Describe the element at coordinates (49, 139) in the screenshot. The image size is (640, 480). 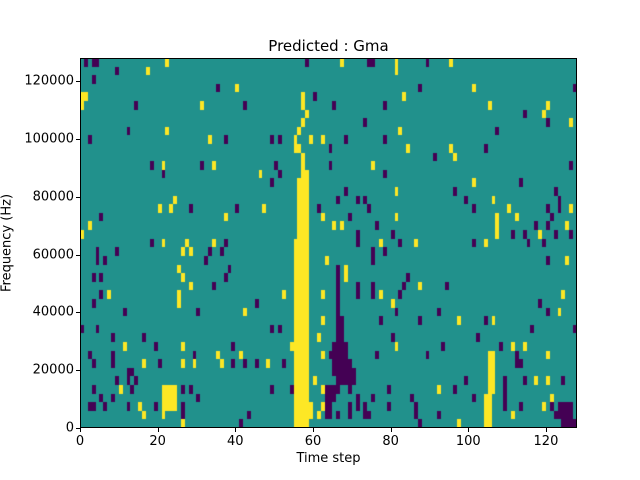
I see `y-tick-label: 100000` at that location.